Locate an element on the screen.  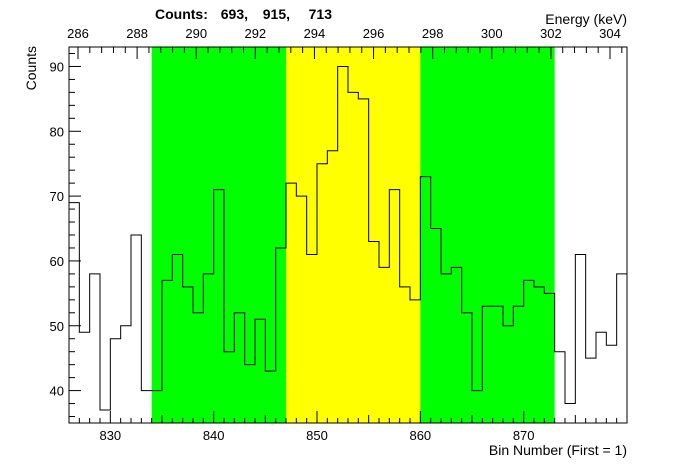
x2-axis-label: Energy (keV) is located at coordinates (586, 19).